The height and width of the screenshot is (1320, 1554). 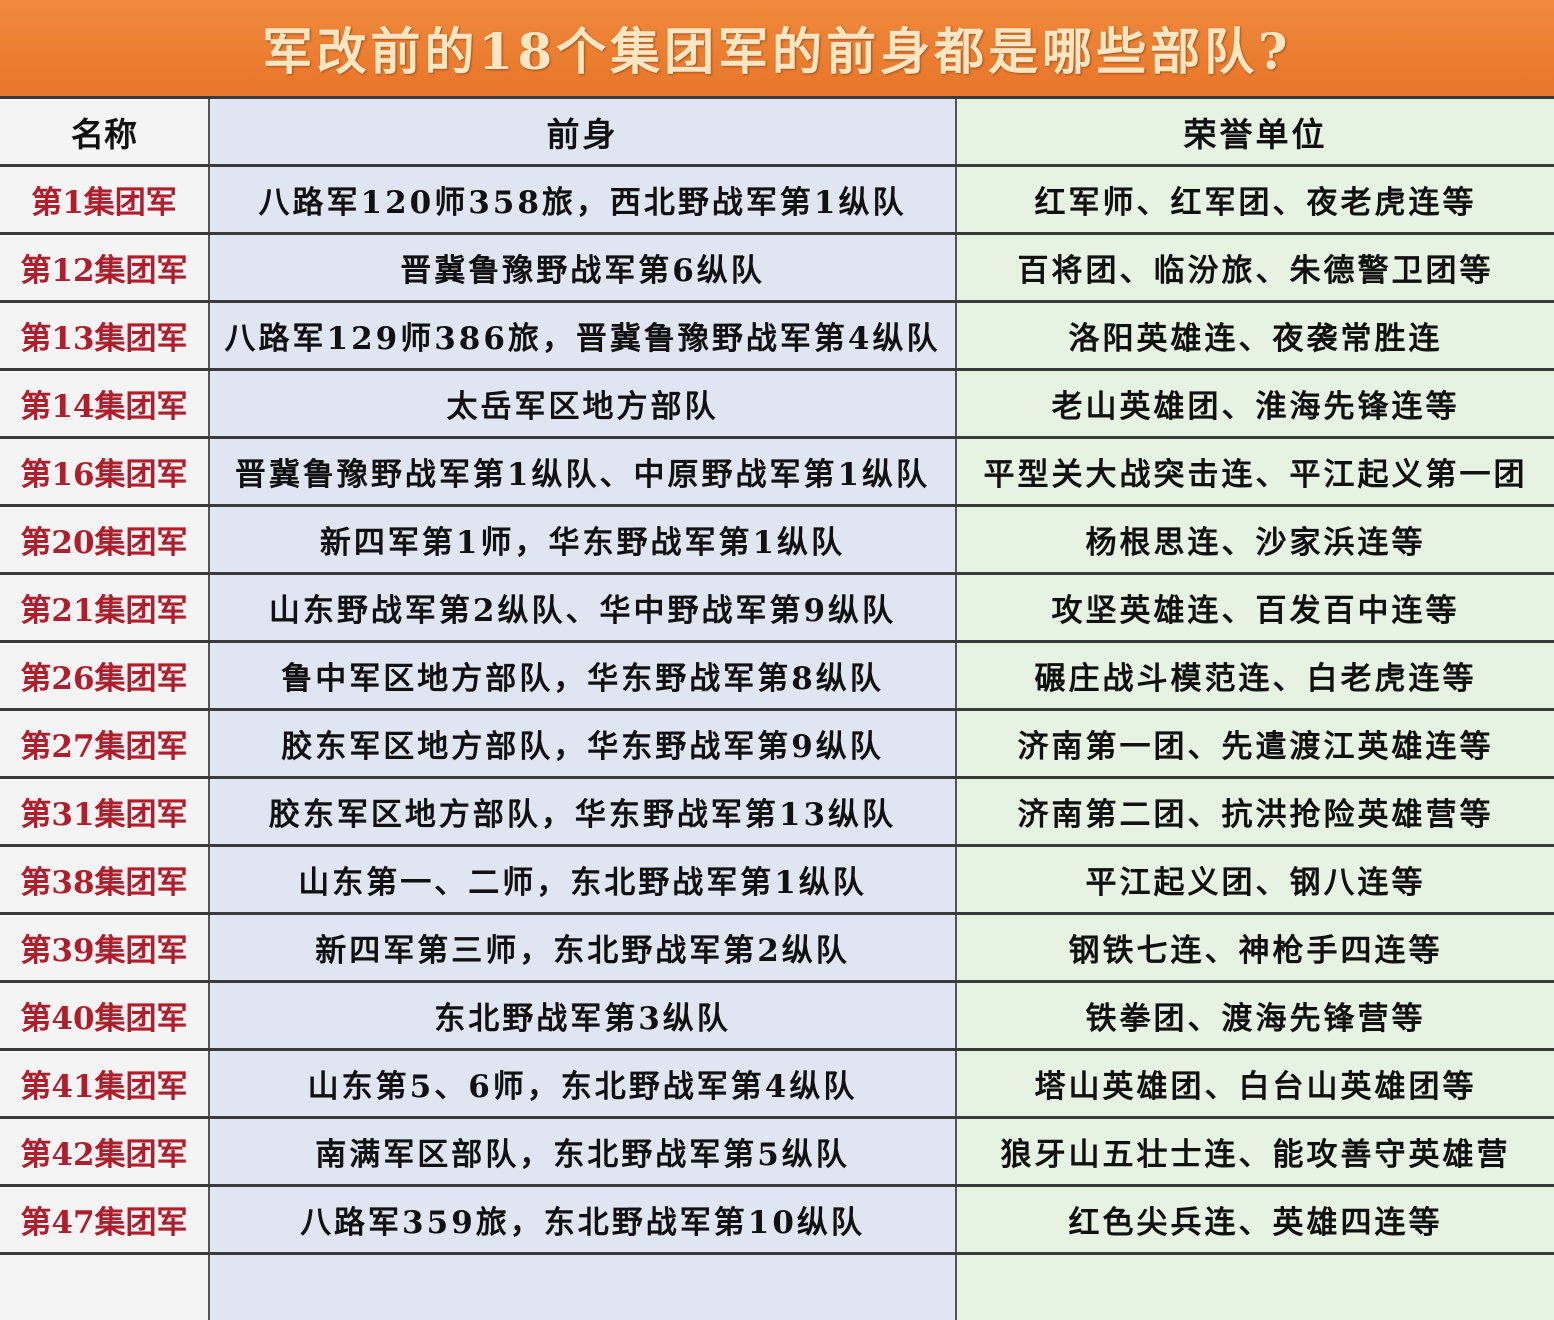 What do you see at coordinates (583, 811) in the screenshot?
I see `cell-predecessor: 胶东军区地方部队，华东野战军第13纵队` at bounding box center [583, 811].